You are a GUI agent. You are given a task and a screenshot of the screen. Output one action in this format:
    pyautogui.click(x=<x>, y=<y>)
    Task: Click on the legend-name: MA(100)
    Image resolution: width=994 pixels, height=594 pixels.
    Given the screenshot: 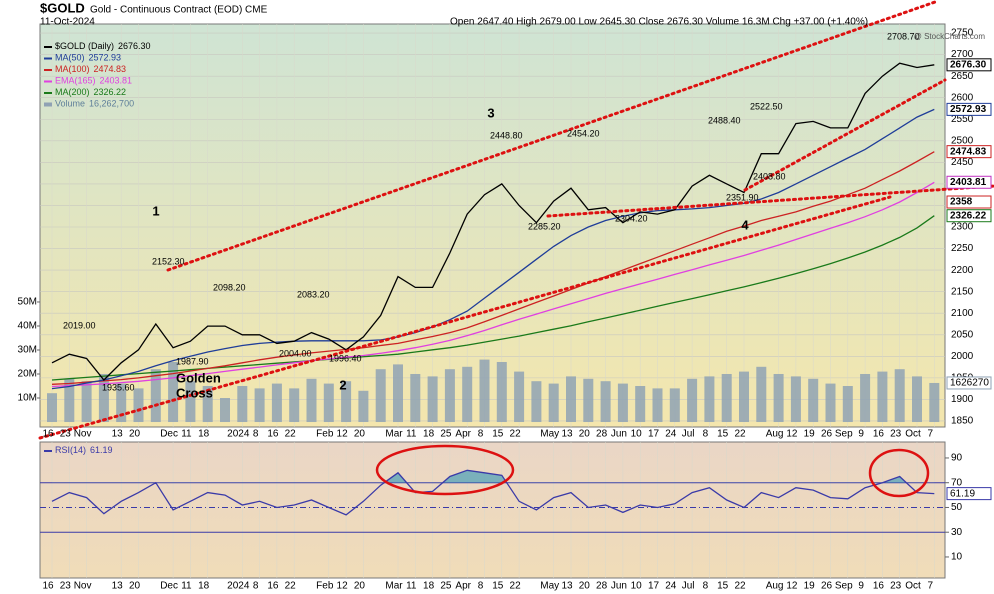 What is the action you would take?
    pyautogui.click(x=72, y=69)
    